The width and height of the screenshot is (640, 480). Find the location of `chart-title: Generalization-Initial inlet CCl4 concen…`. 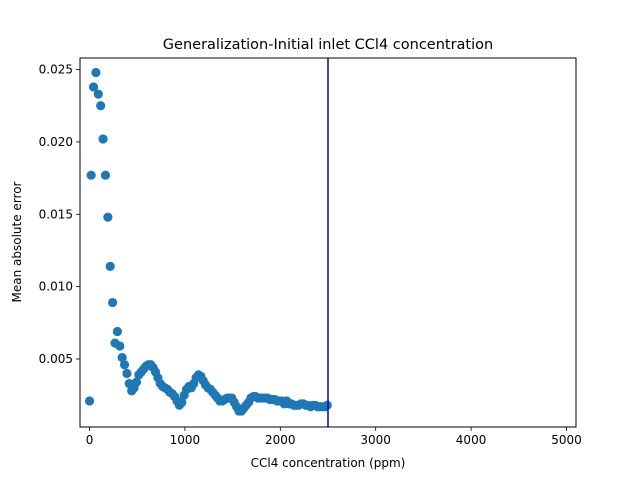

chart-title: Generalization-Initial inlet CCl4 concen… is located at coordinates (328, 45).